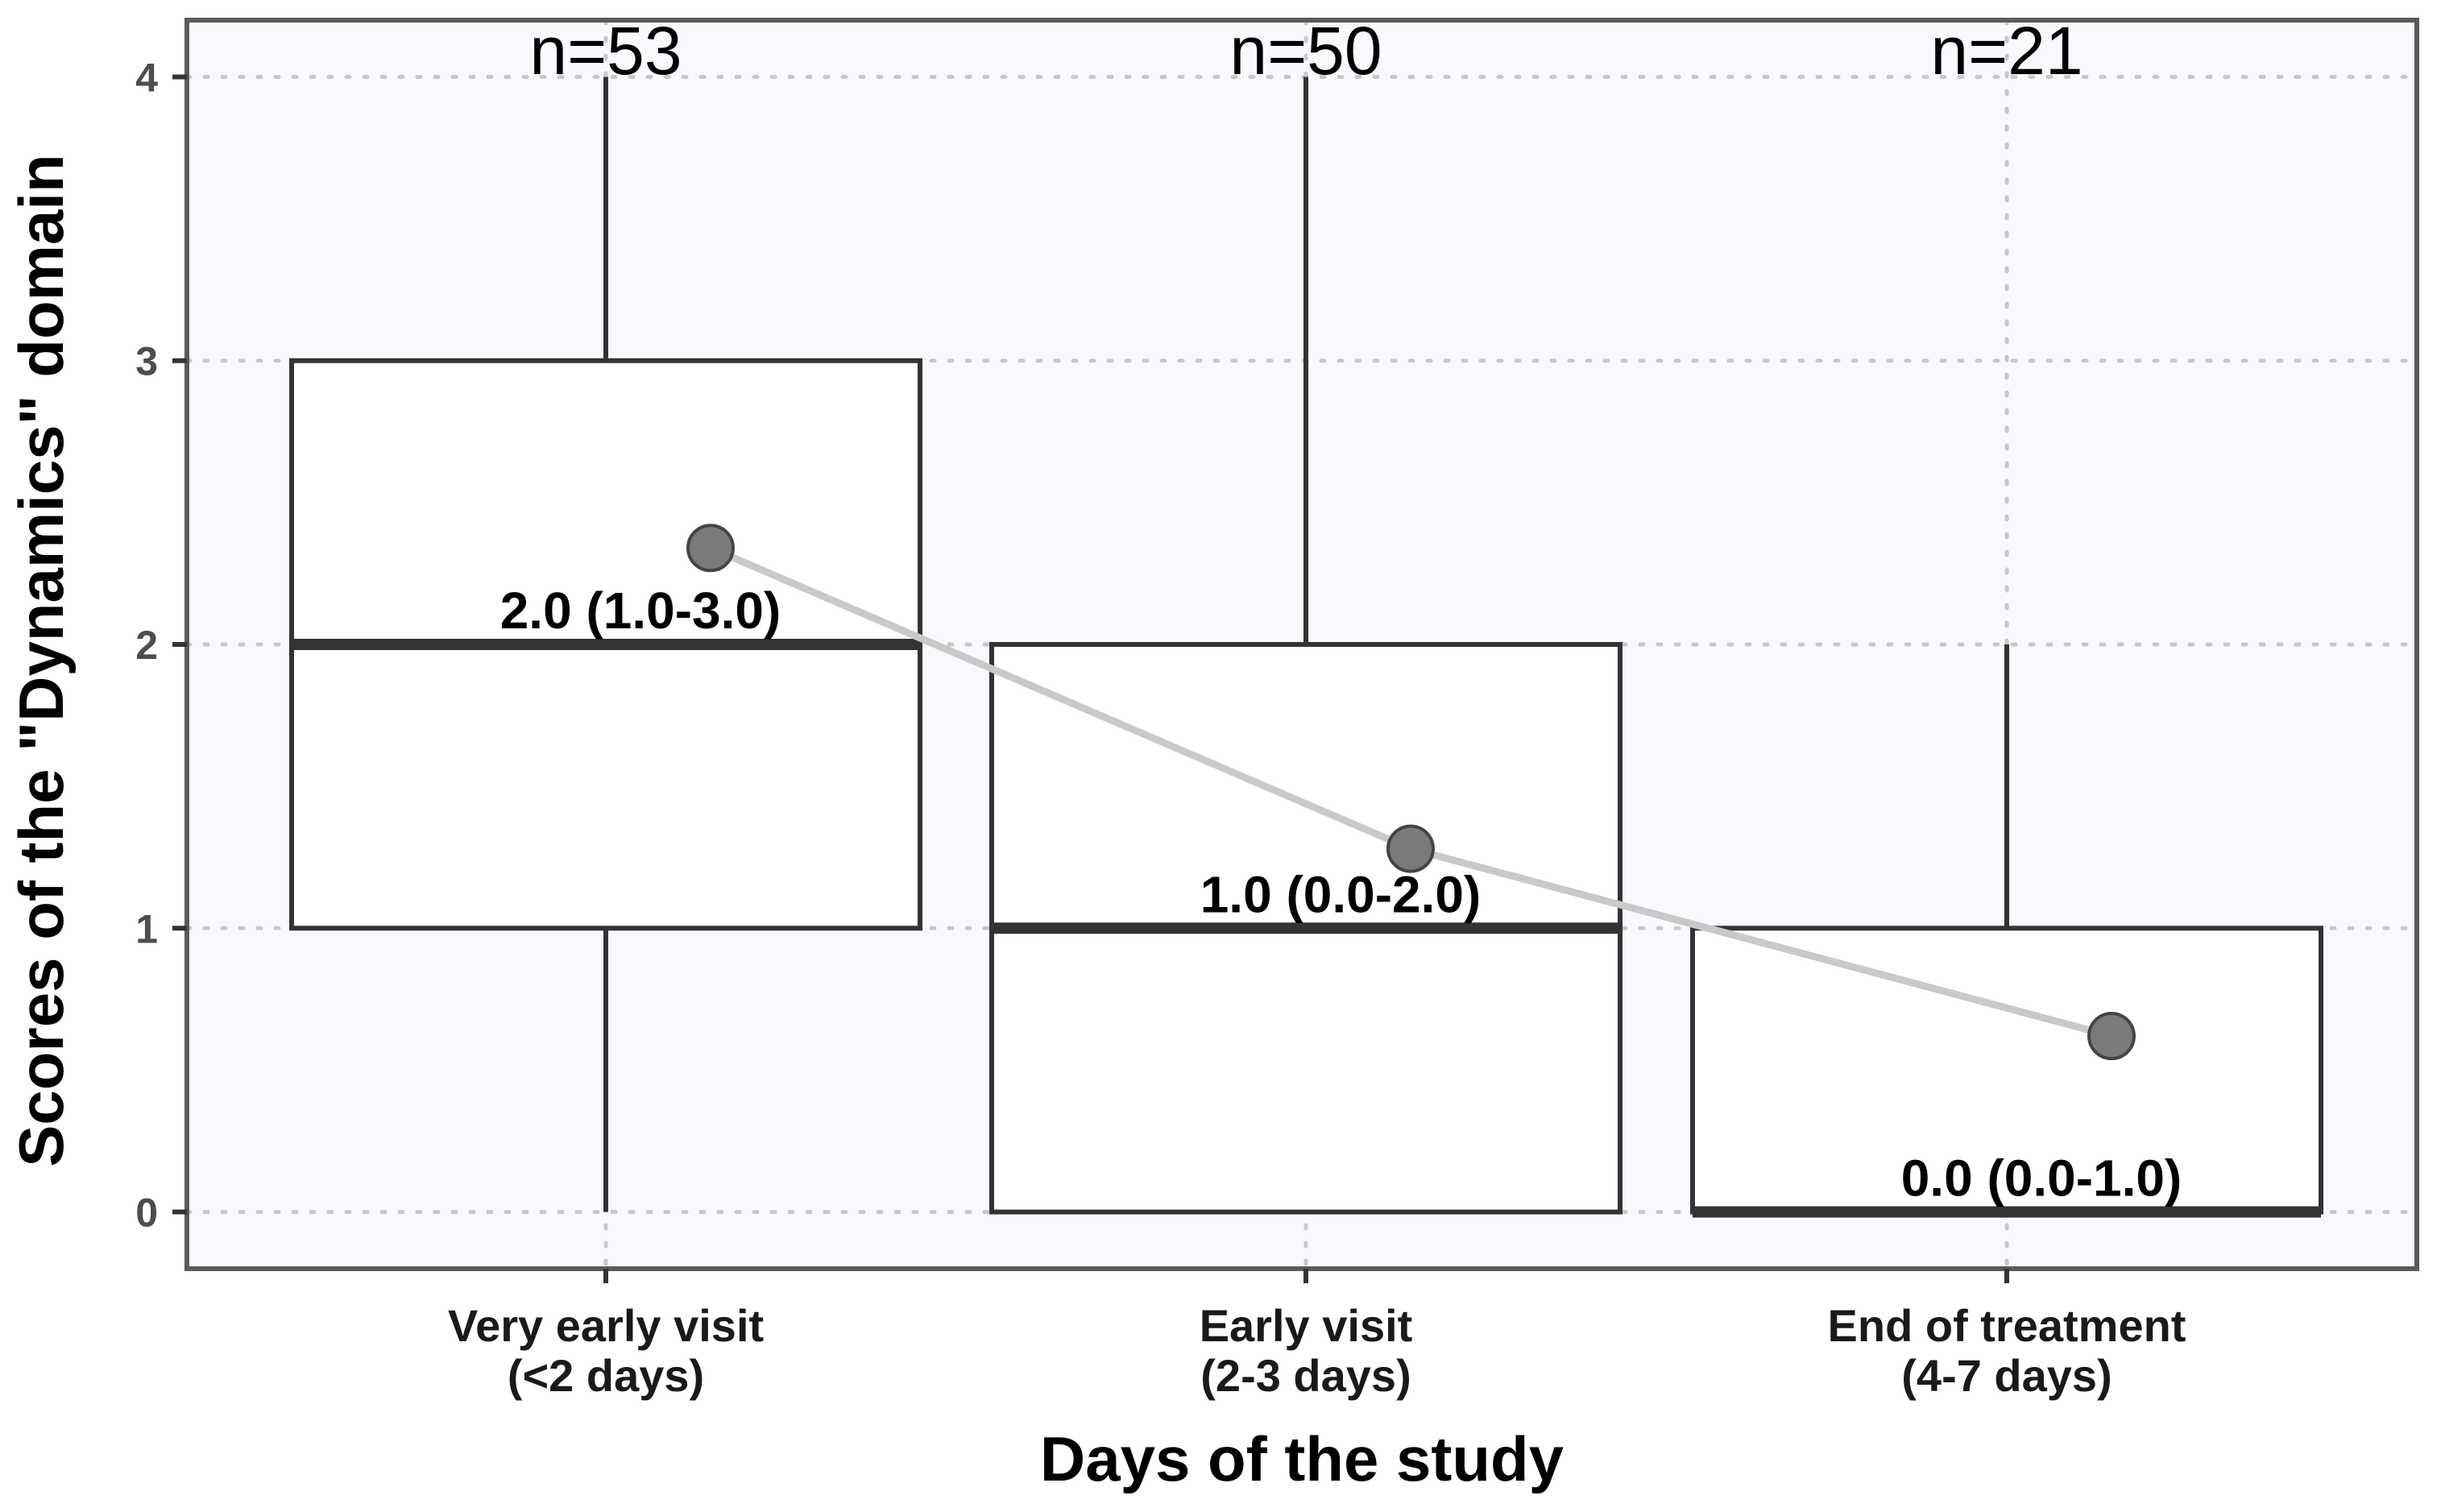 The image size is (2441, 1512). Describe the element at coordinates (2041, 1179) in the screenshot. I see `median-iqr-label-2: 0.0 (0.0-1.0)` at that location.